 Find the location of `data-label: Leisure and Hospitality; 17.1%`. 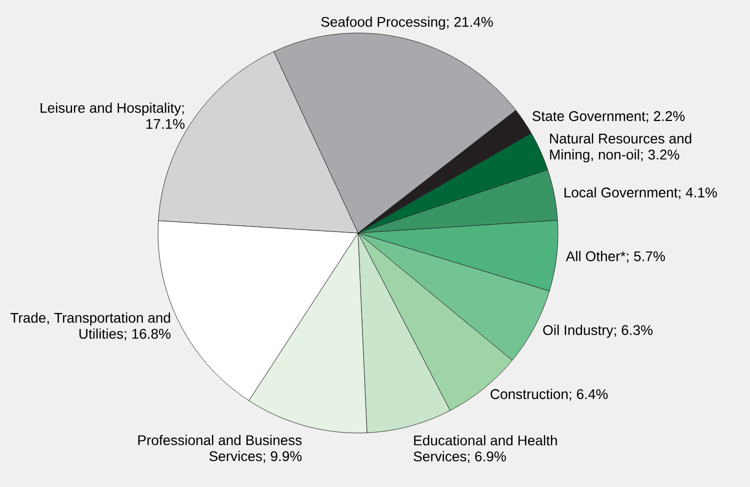

data-label: Leisure and Hospitality; 17.1% is located at coordinates (112, 115).